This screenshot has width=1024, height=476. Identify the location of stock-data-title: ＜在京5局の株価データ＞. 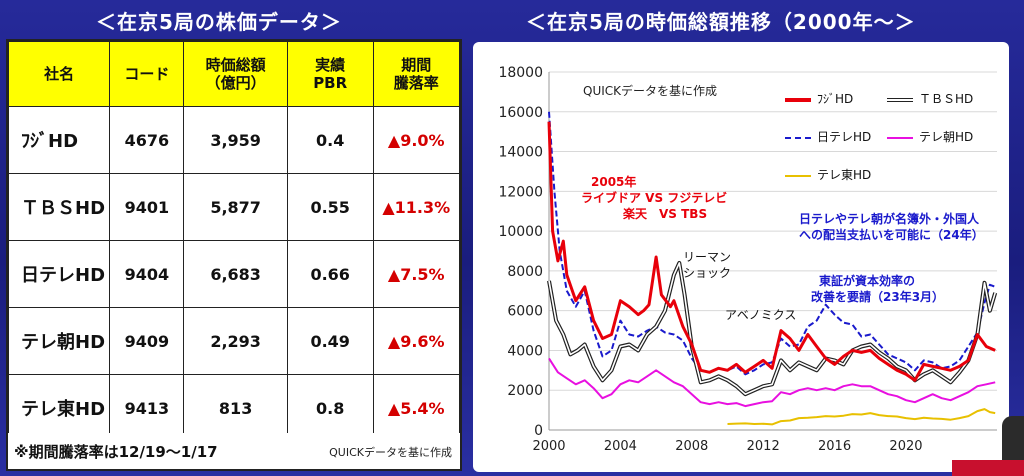
(219, 22).